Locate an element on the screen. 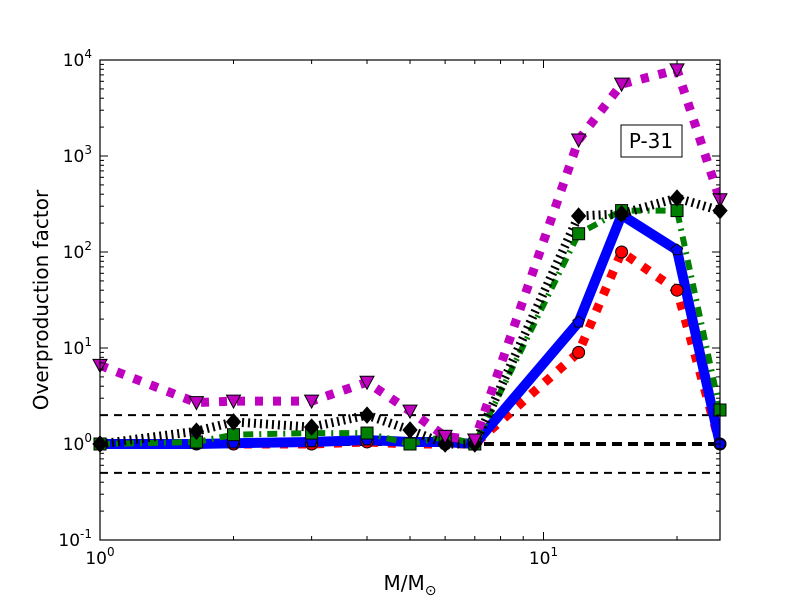 Image resolution: width=800 pixels, height=604 pixels. annotation-label: P-31 is located at coordinates (651, 141).